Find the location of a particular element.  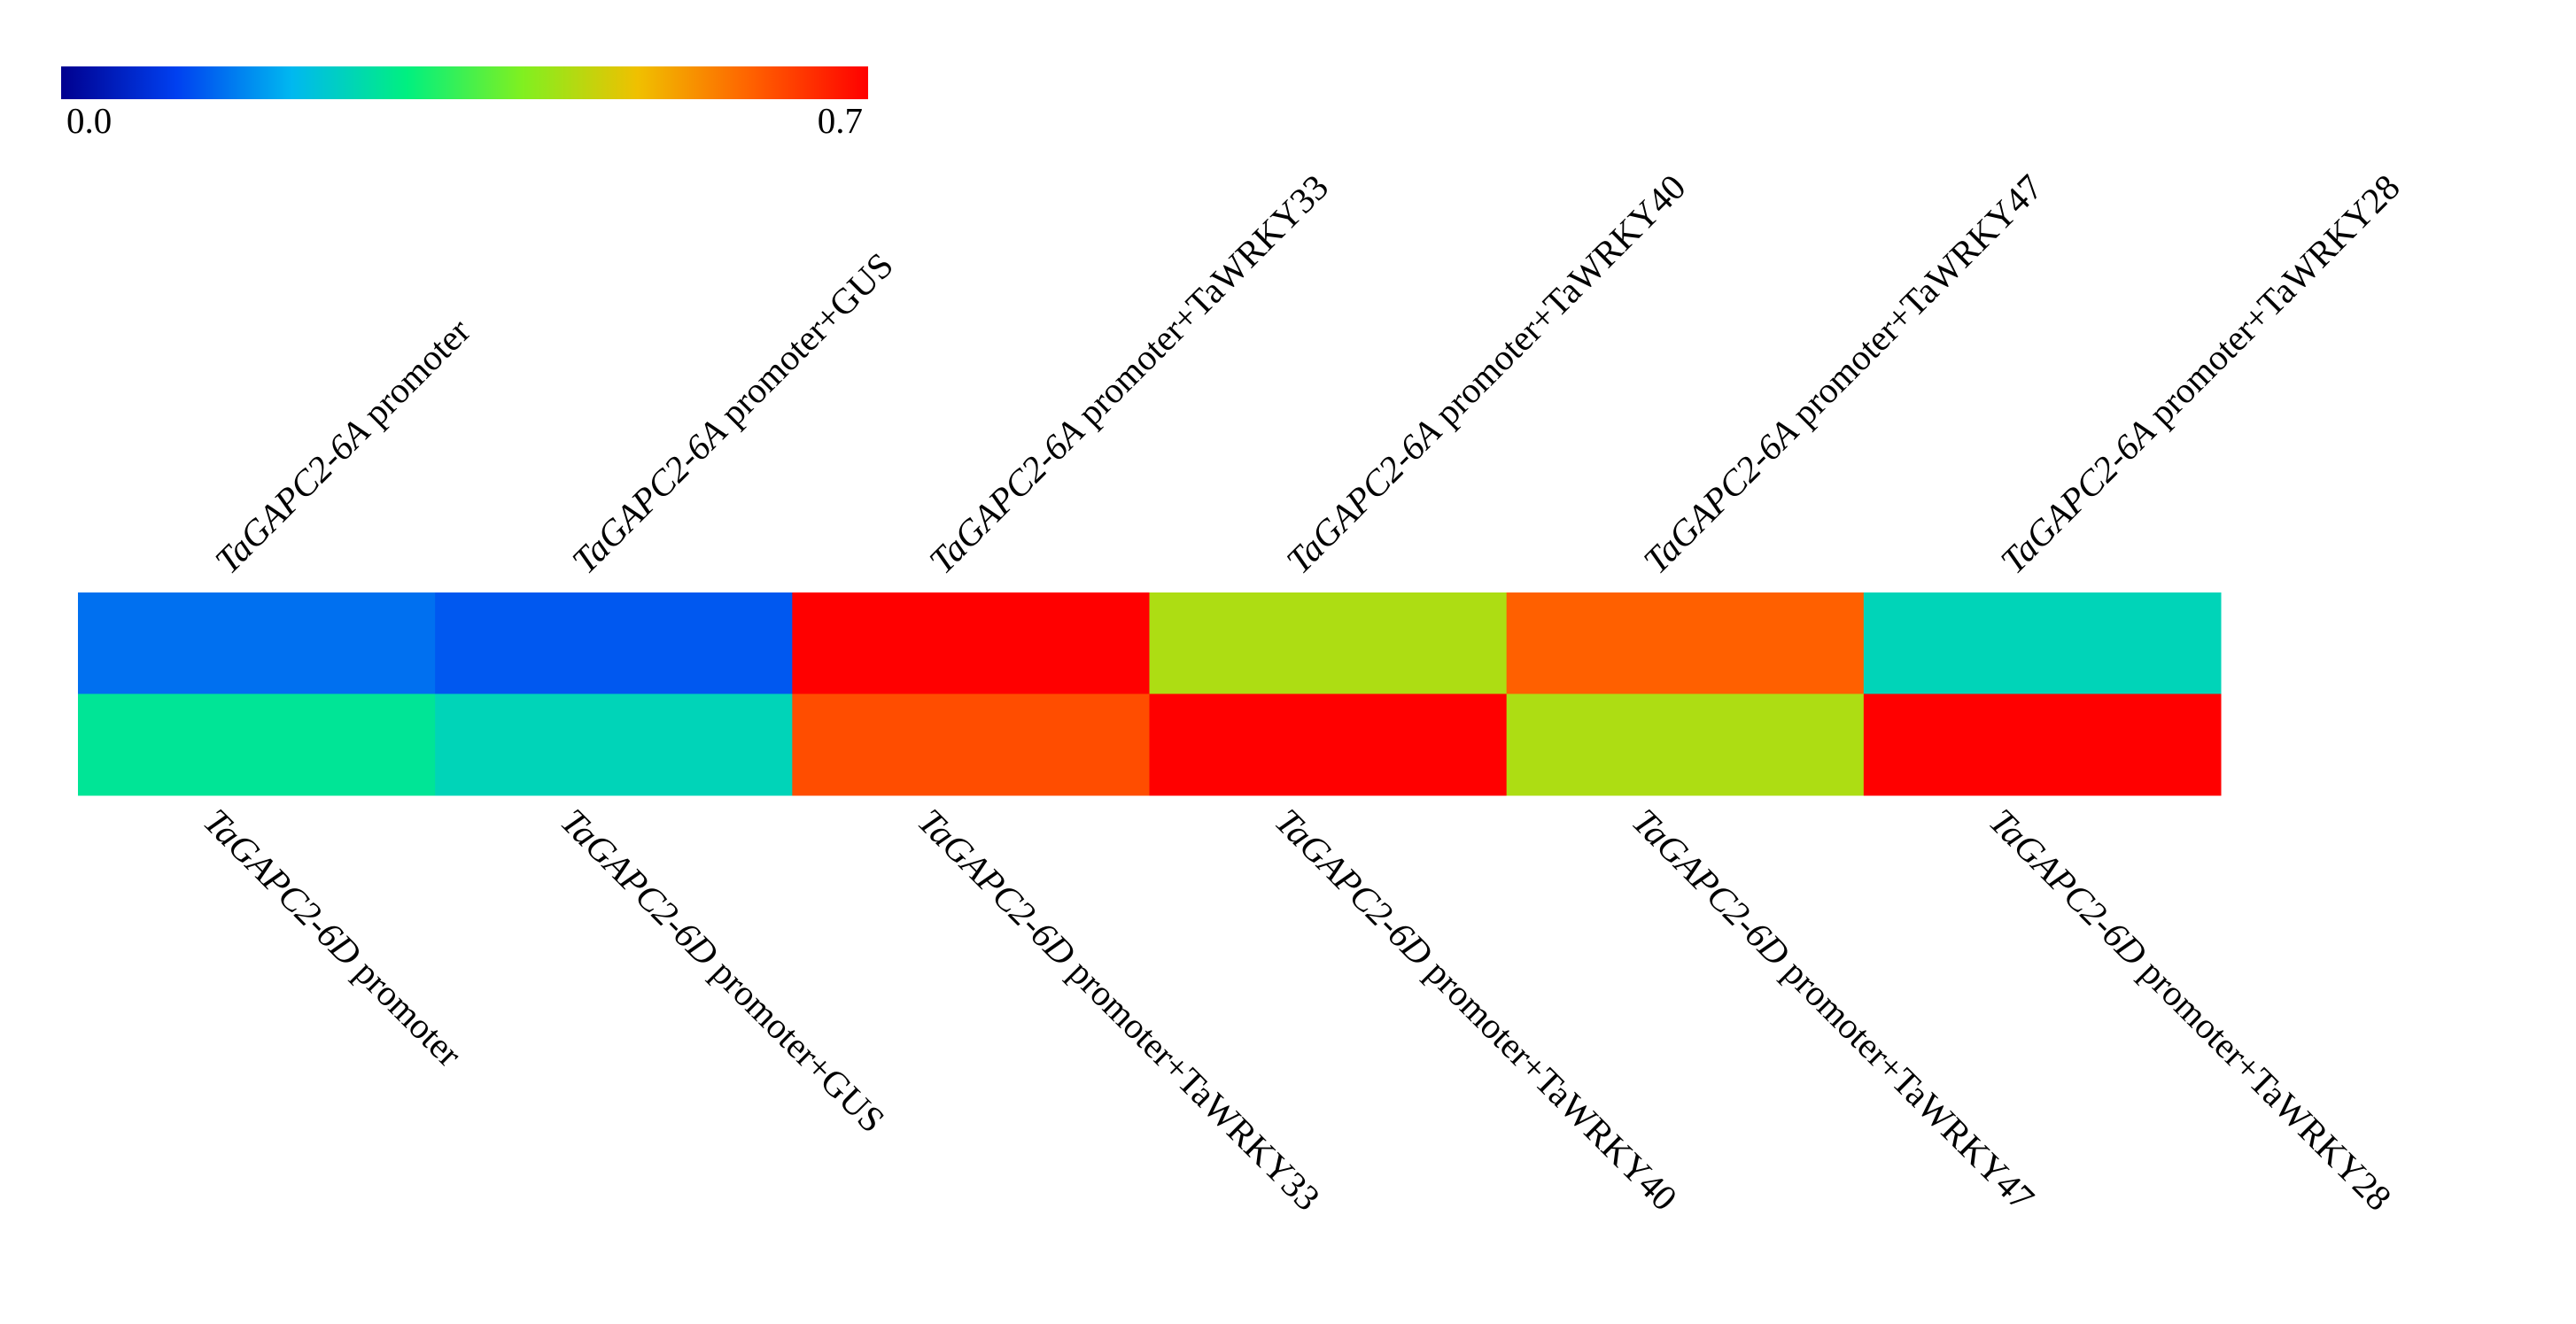

column-label-bottom: TaGAPC2-6D promoter+TaWRKY47 is located at coordinates (1834, 1010).